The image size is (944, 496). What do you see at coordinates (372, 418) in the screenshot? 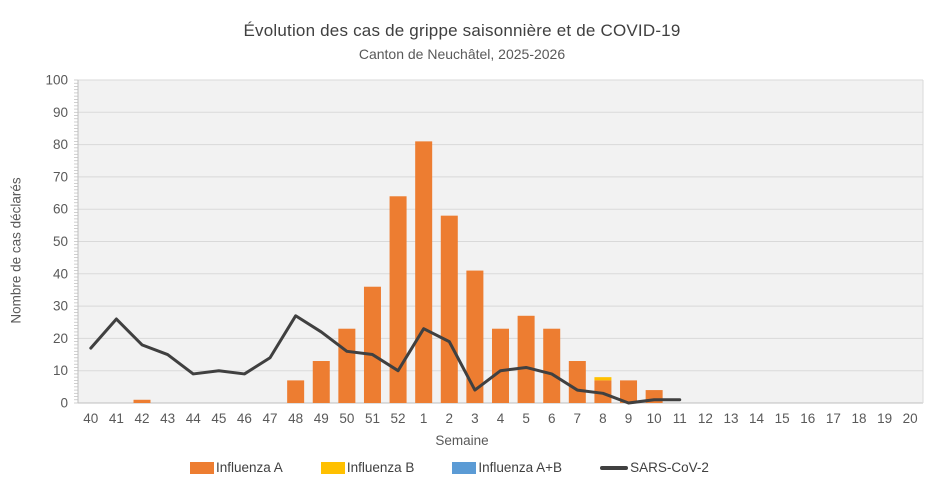
I see `x-tick-label: 51` at bounding box center [372, 418].